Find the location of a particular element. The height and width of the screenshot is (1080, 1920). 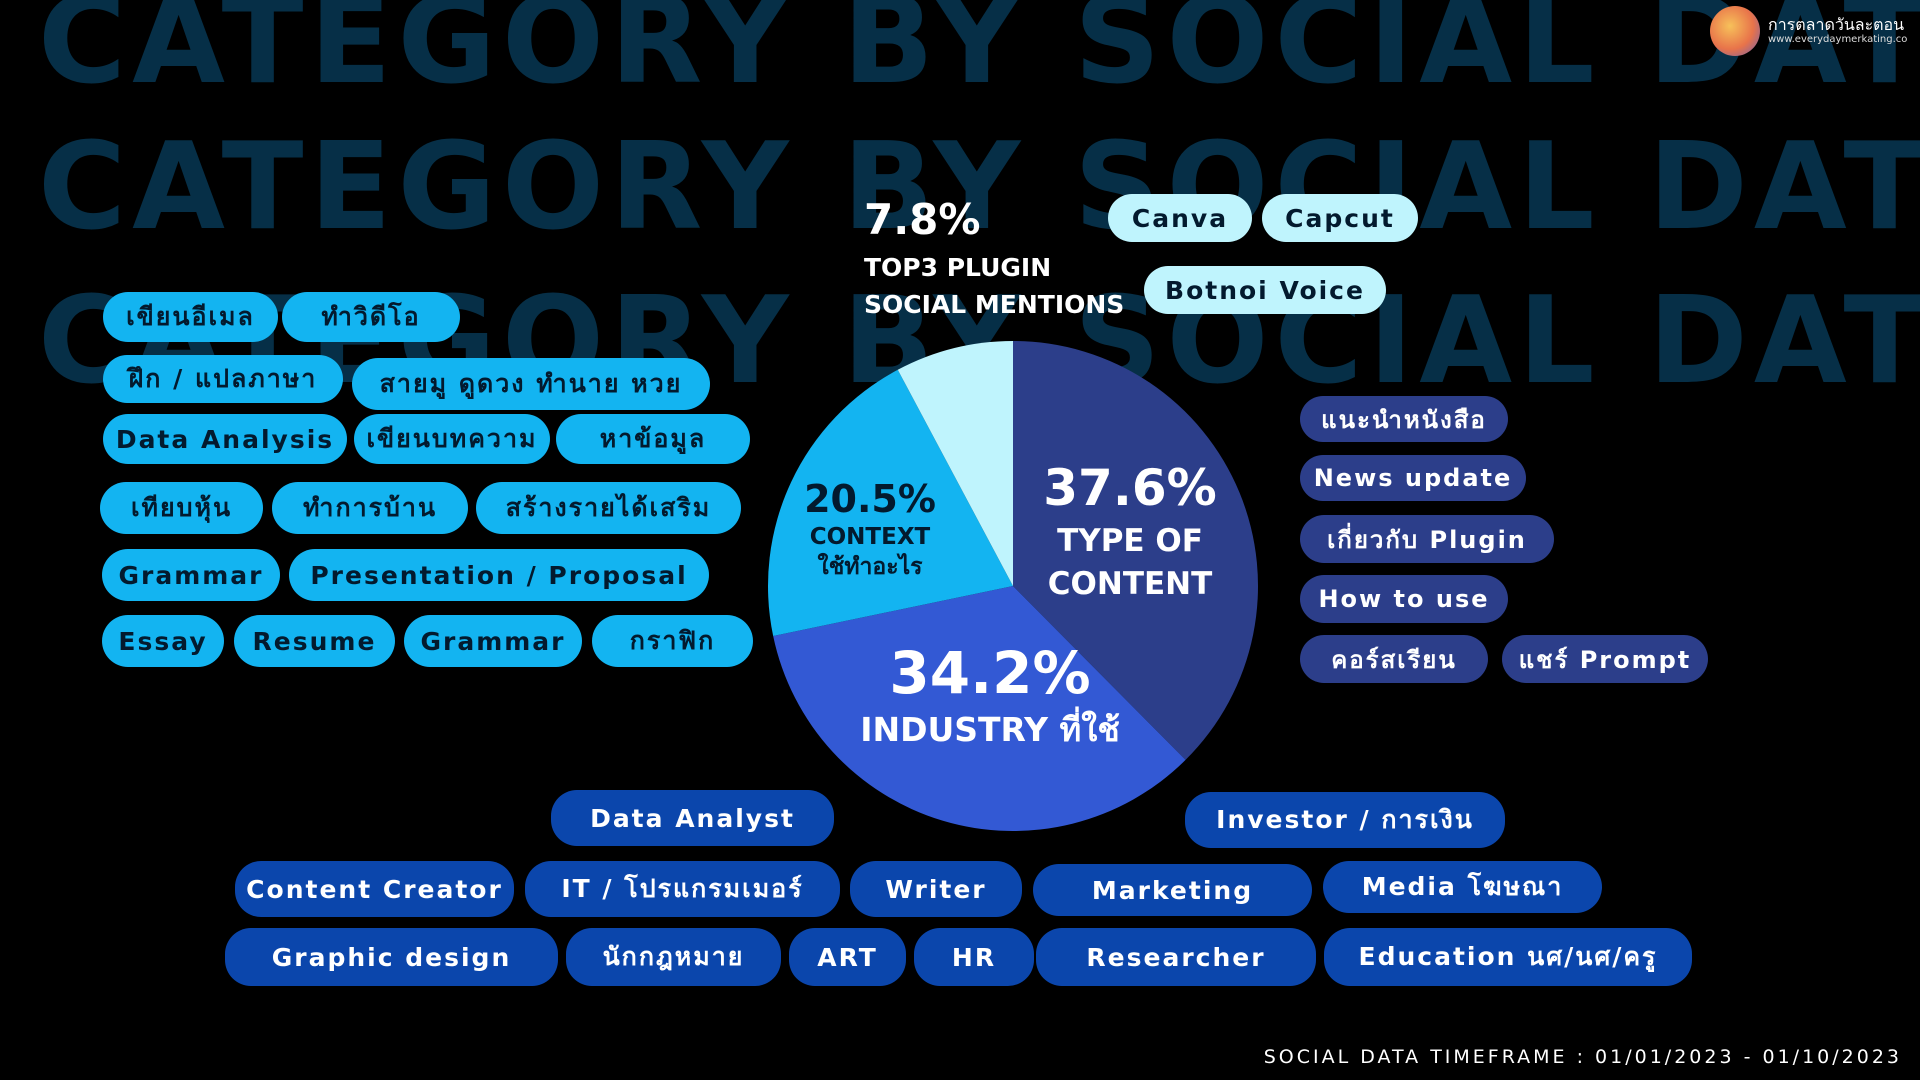

industry-tag: Education นศ/นศ/ครู is located at coordinates (1508, 957).